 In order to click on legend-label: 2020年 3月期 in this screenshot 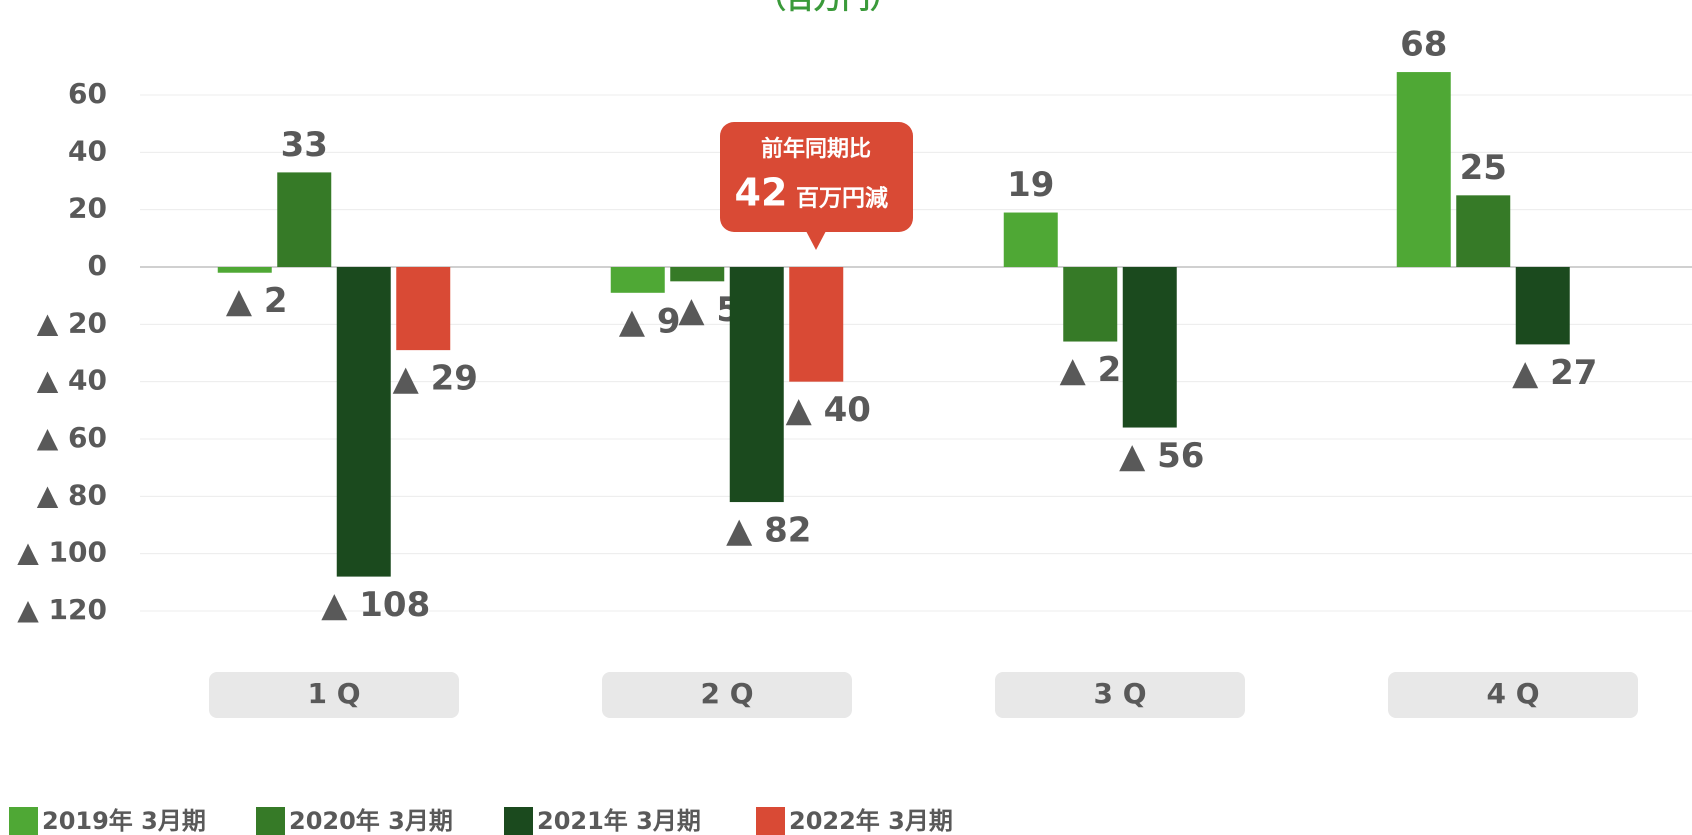, I will do `click(371, 821)`.